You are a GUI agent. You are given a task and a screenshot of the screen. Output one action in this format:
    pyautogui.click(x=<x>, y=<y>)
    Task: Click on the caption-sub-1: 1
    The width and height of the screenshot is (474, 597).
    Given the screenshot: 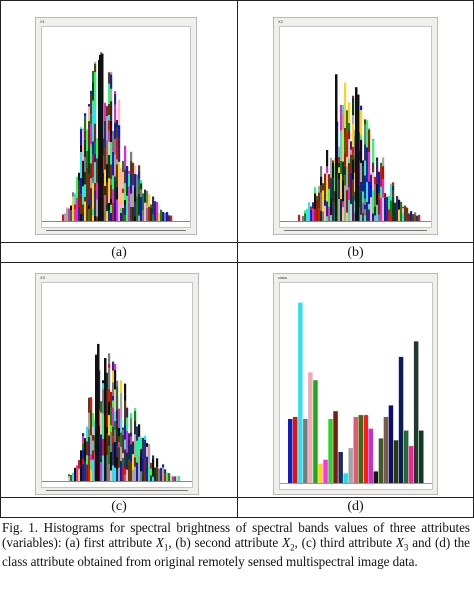 What is the action you would take?
    pyautogui.click(x=166, y=547)
    